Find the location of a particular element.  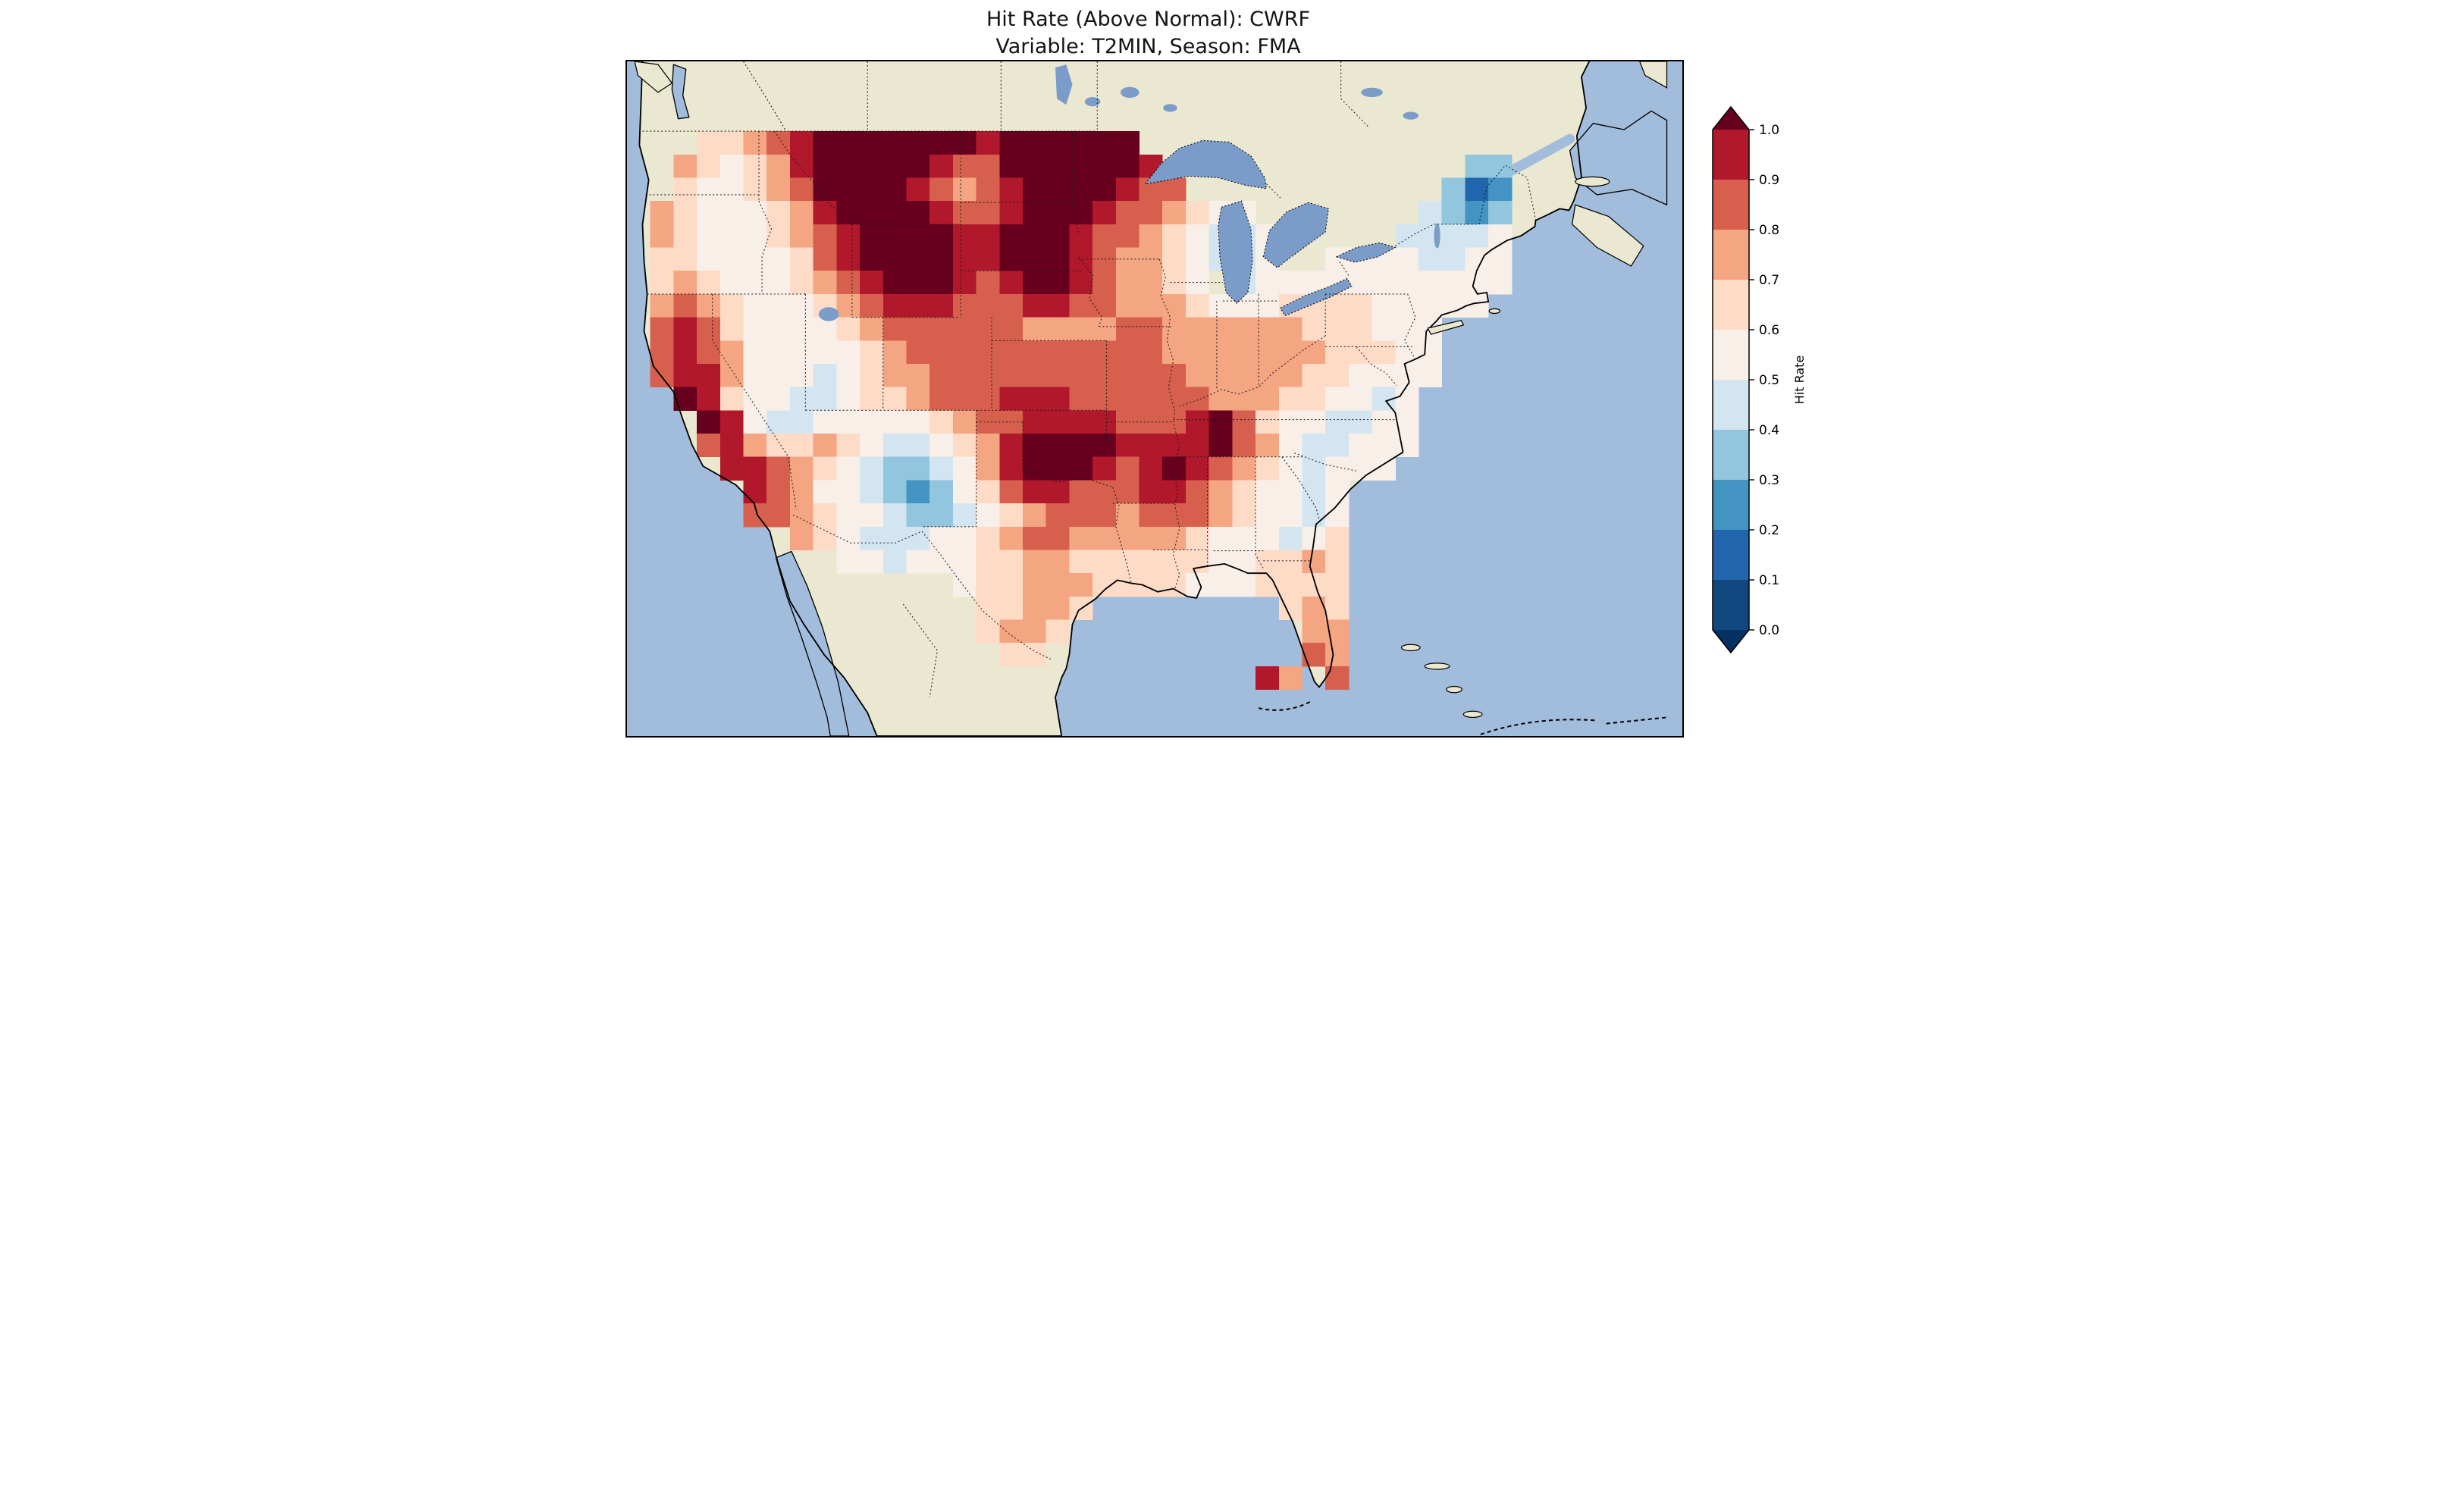

colorbar-outline is located at coordinates (1731, 380).